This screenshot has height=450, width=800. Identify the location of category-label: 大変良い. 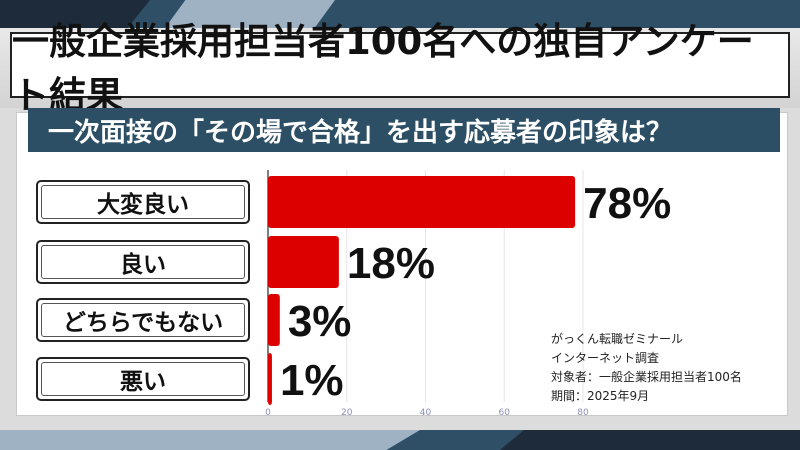
(143, 205).